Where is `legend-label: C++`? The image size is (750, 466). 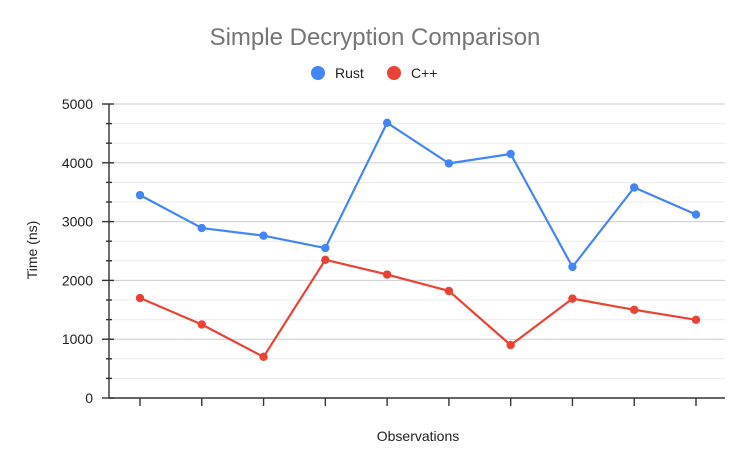
legend-label: C++ is located at coordinates (424, 73).